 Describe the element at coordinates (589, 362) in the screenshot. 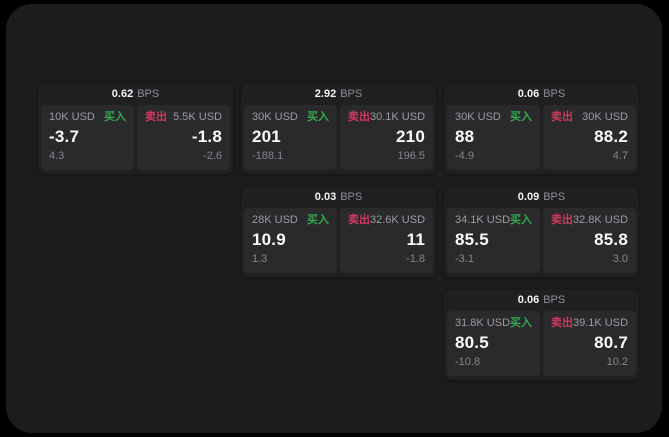

I see `sell-delta-row: 10.2` at that location.